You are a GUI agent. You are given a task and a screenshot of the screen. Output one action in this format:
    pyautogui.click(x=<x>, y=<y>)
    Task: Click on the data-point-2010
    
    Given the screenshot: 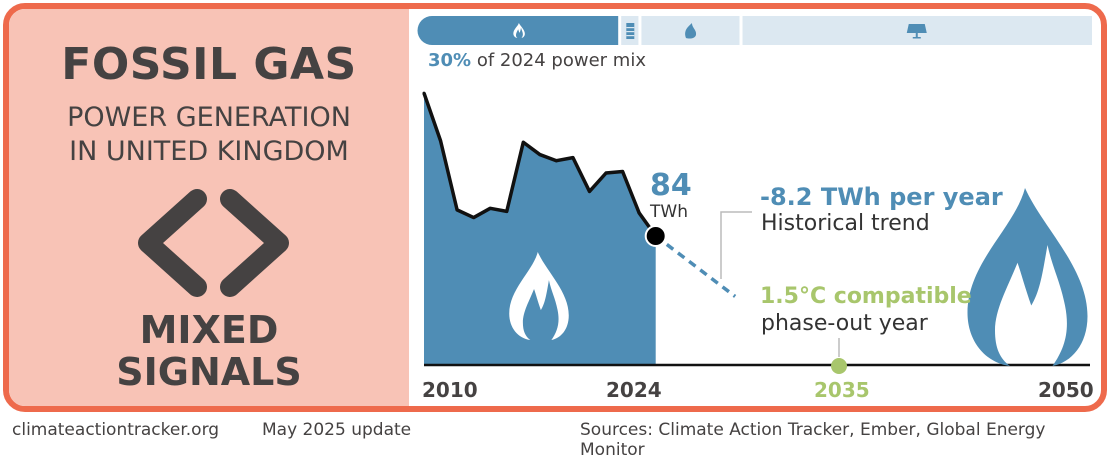 What is the action you would take?
    pyautogui.click(x=424, y=93)
    